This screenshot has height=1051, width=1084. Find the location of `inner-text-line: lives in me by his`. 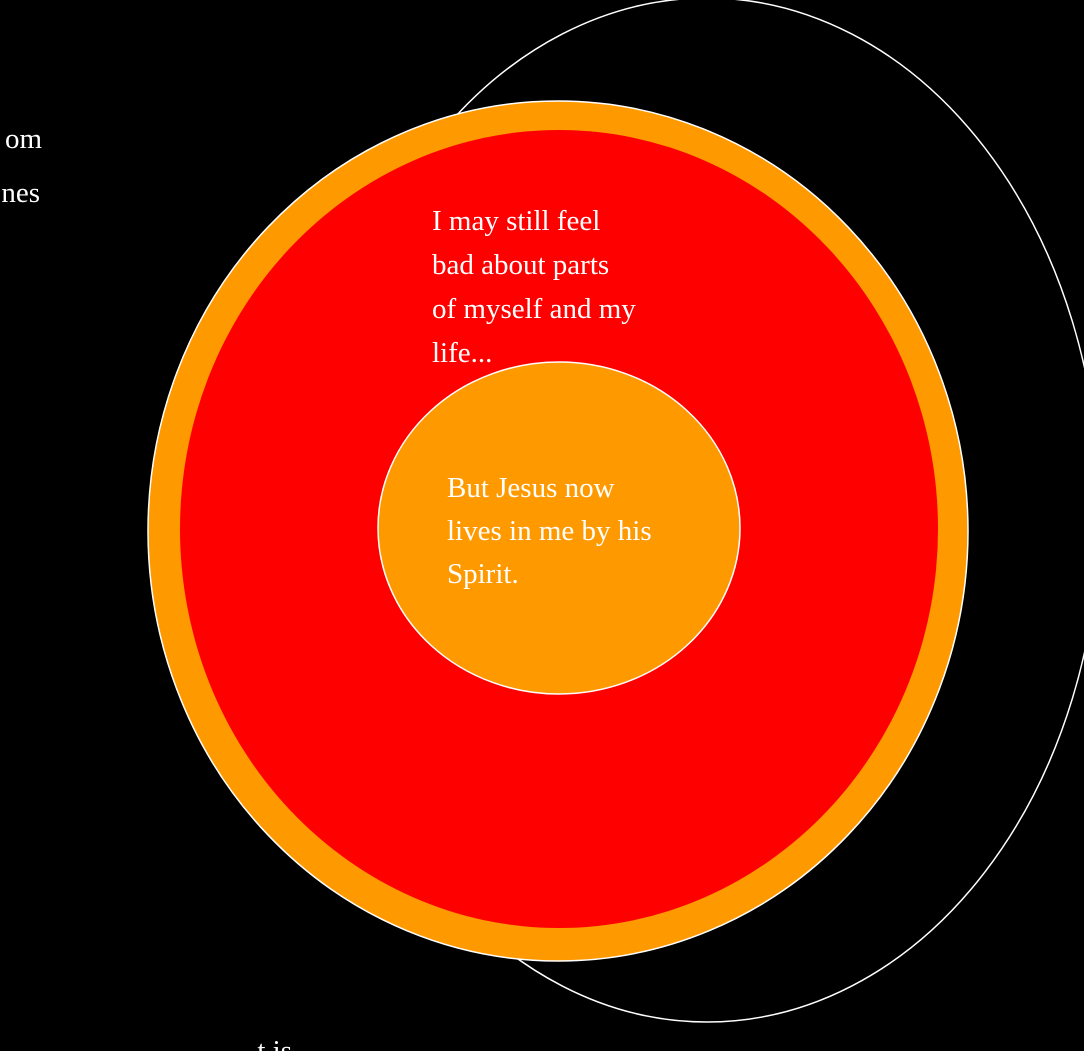

inner-text-line: lives in me by his is located at coordinates (549, 531).